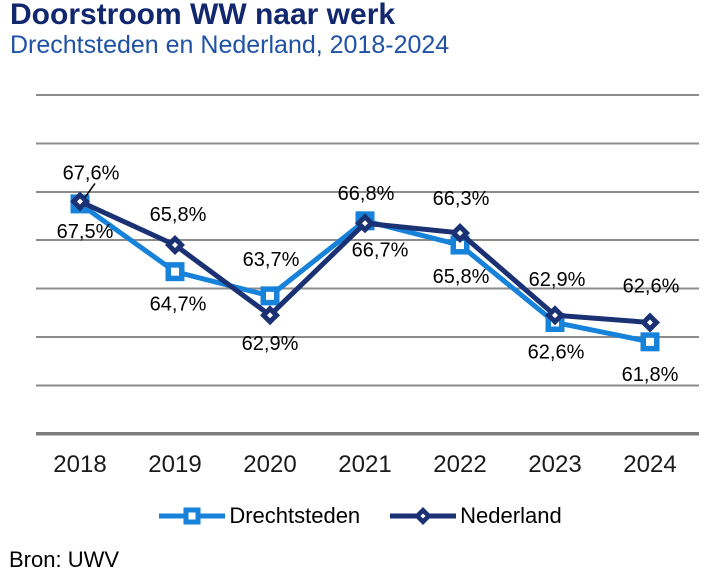  Describe the element at coordinates (511, 515) in the screenshot. I see `legend-label-nederland: Nederland` at that location.